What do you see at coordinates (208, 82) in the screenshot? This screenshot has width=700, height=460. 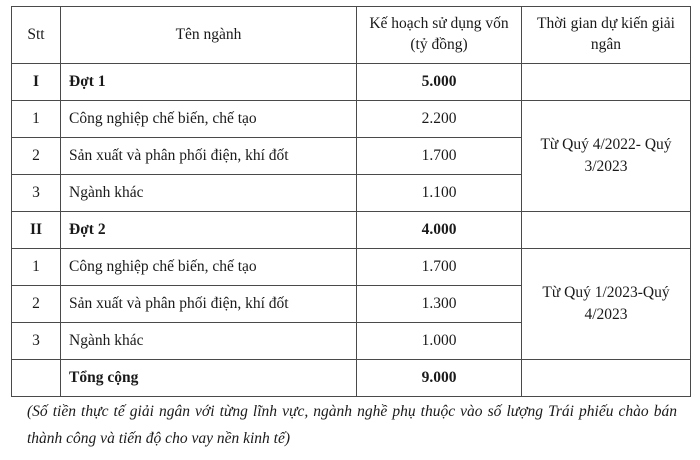 I see `cell-name: Đợt 1` at bounding box center [208, 82].